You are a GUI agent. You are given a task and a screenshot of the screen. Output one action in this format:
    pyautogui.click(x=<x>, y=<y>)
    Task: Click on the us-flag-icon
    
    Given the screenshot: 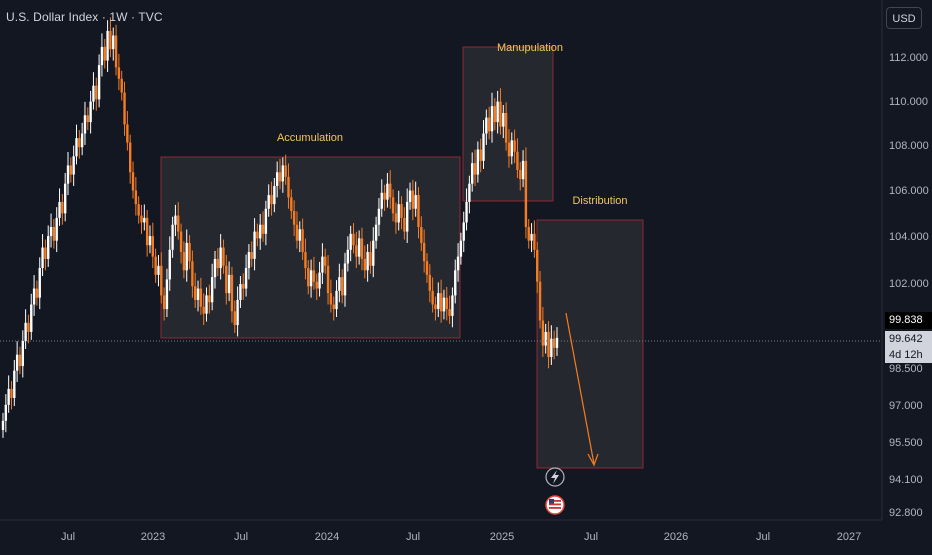 What is the action you would take?
    pyautogui.click(x=555, y=505)
    